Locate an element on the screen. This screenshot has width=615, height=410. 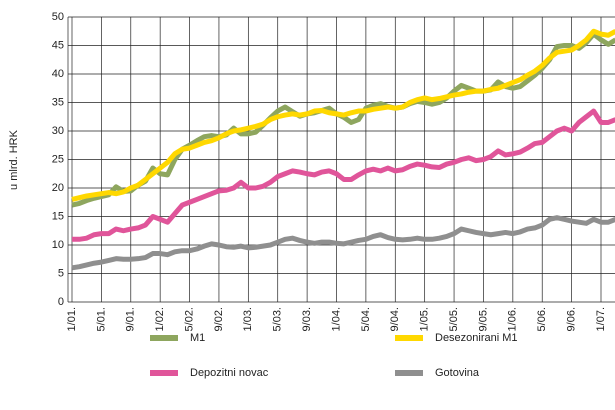
y-tick-label: 0 is located at coordinates (61, 302).